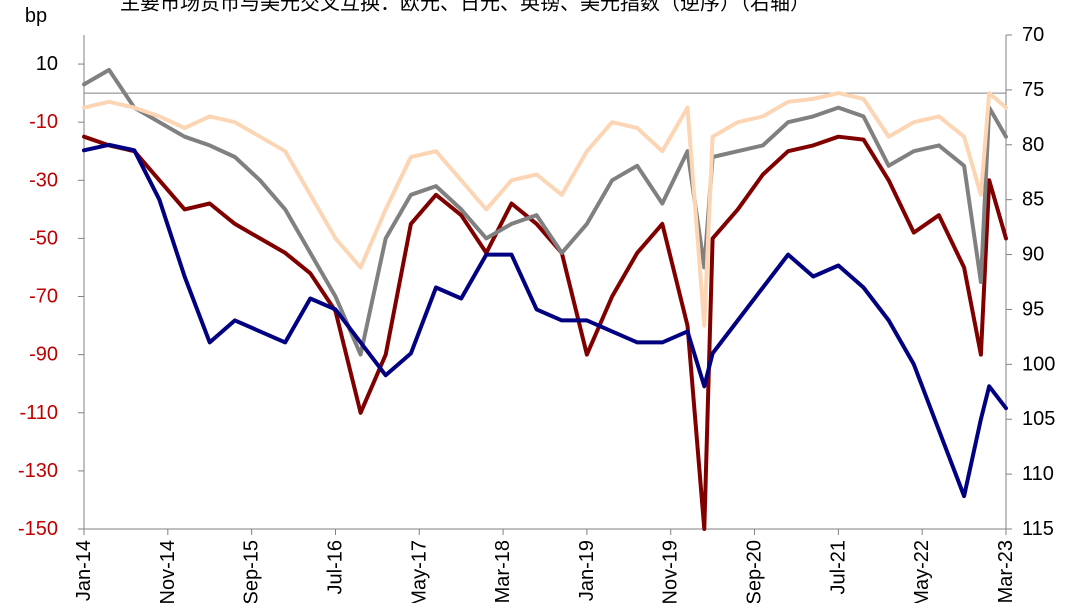  I want to click on right-tick-label: 105, so click(1038, 419).